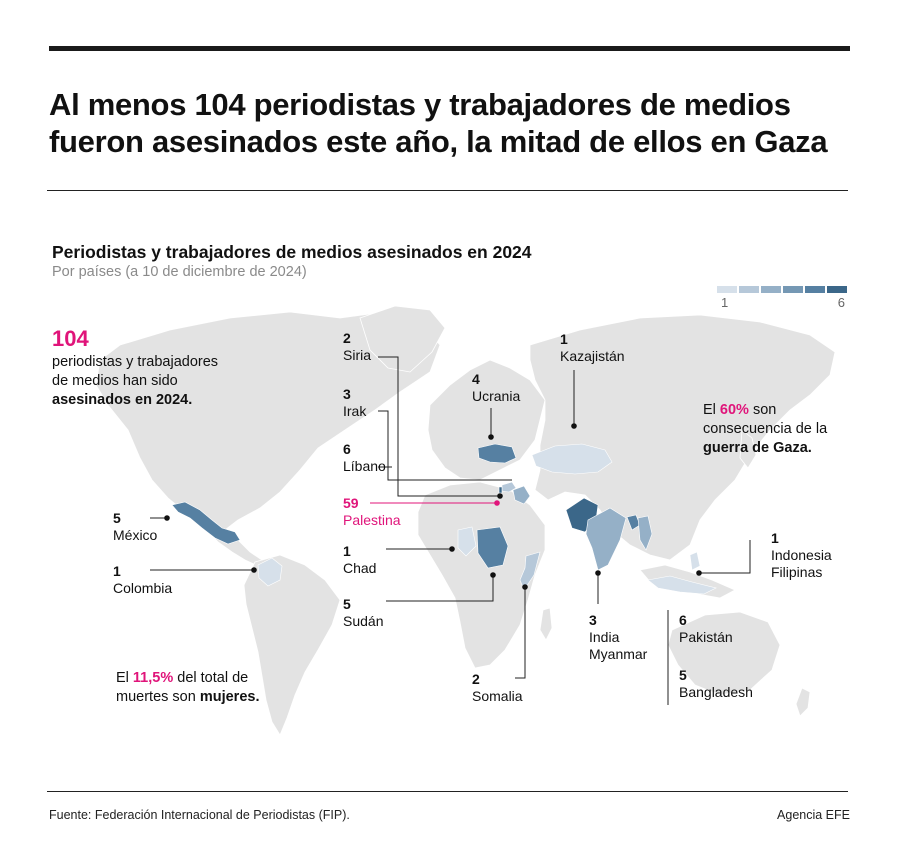  I want to click on chart-subtitle: Por países (a 10 de diciembre de 2024), so click(179, 272).